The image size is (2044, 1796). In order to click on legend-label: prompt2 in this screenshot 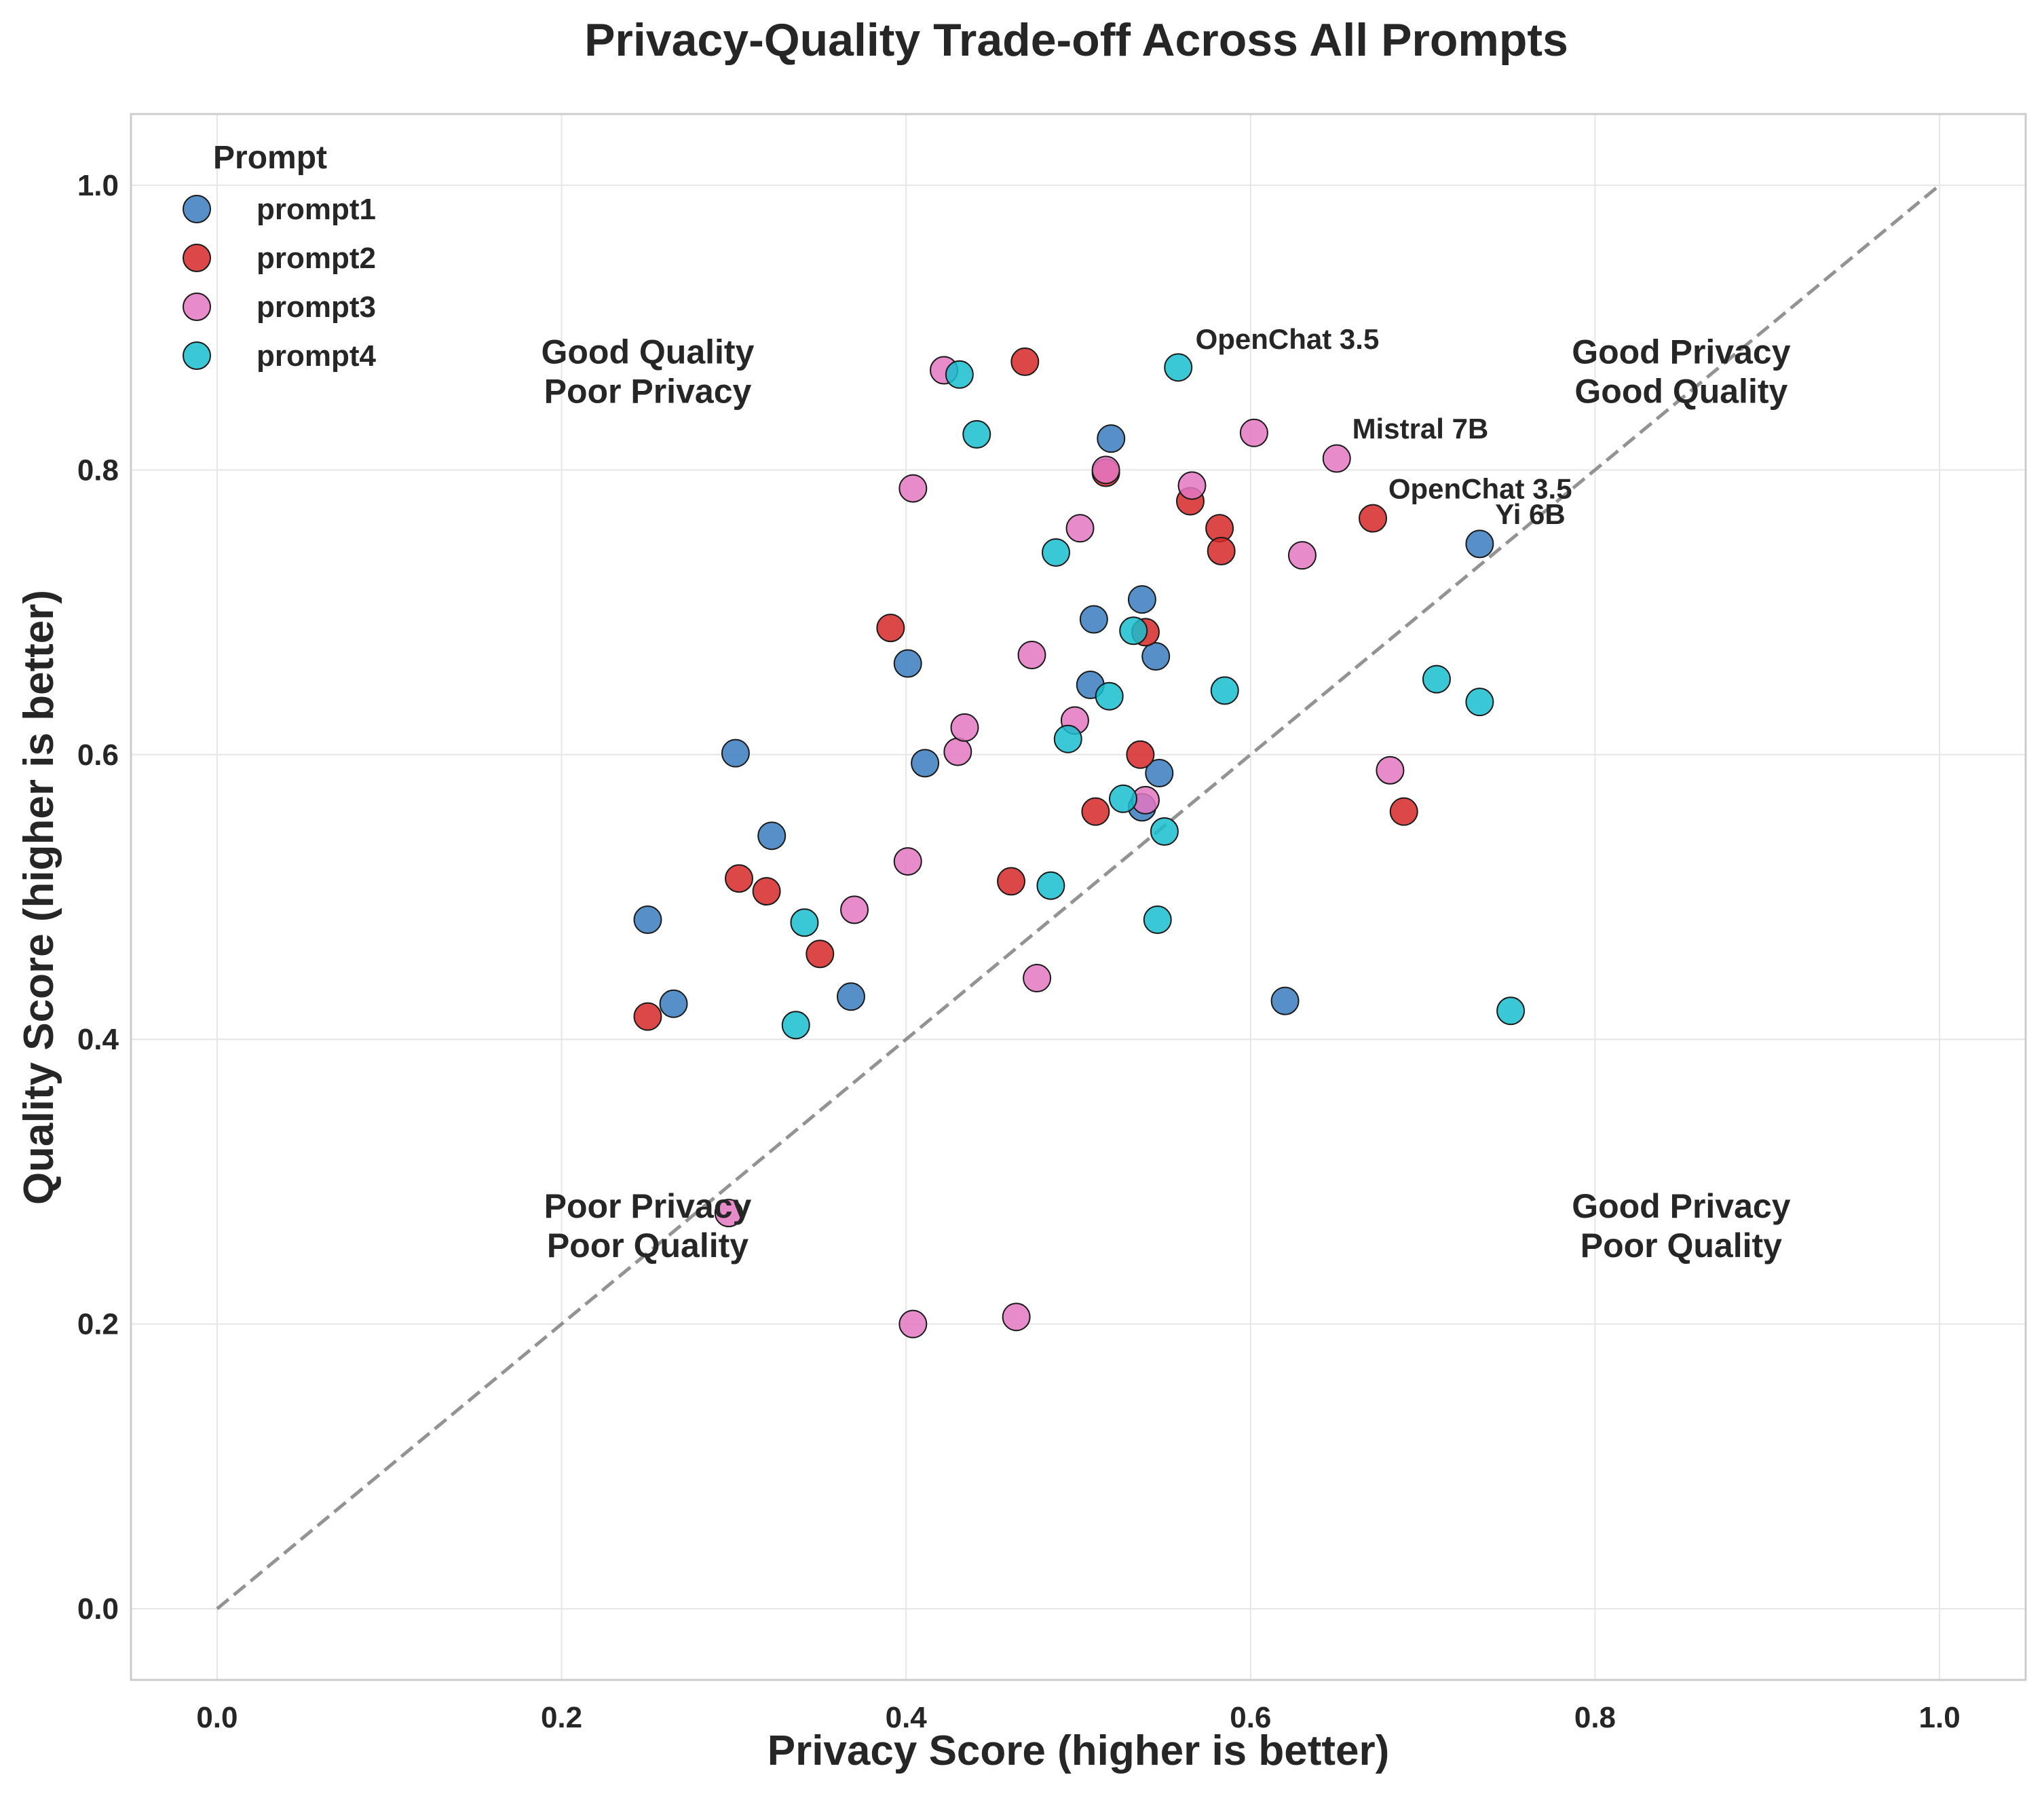, I will do `click(316, 258)`.